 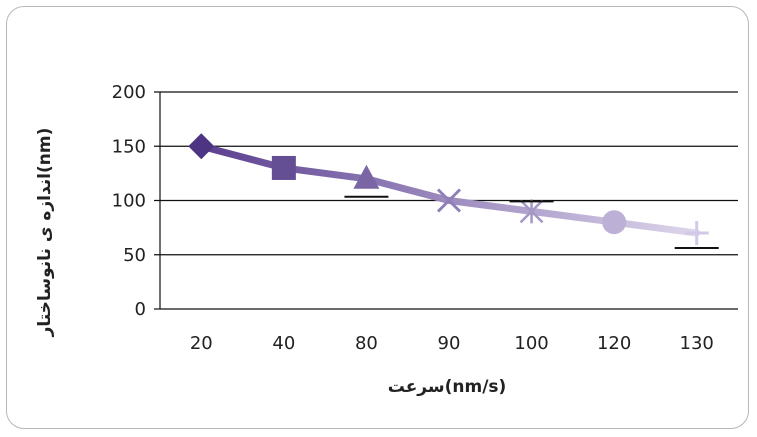 What do you see at coordinates (129, 146) in the screenshot?
I see `y-tick-label-150: 150` at bounding box center [129, 146].